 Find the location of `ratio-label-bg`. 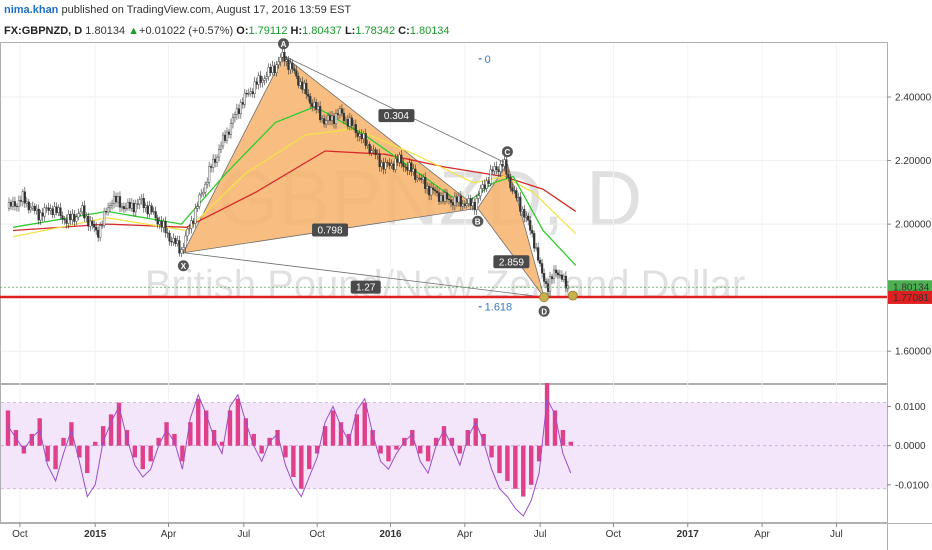

ratio-label-bg is located at coordinates (365, 287).